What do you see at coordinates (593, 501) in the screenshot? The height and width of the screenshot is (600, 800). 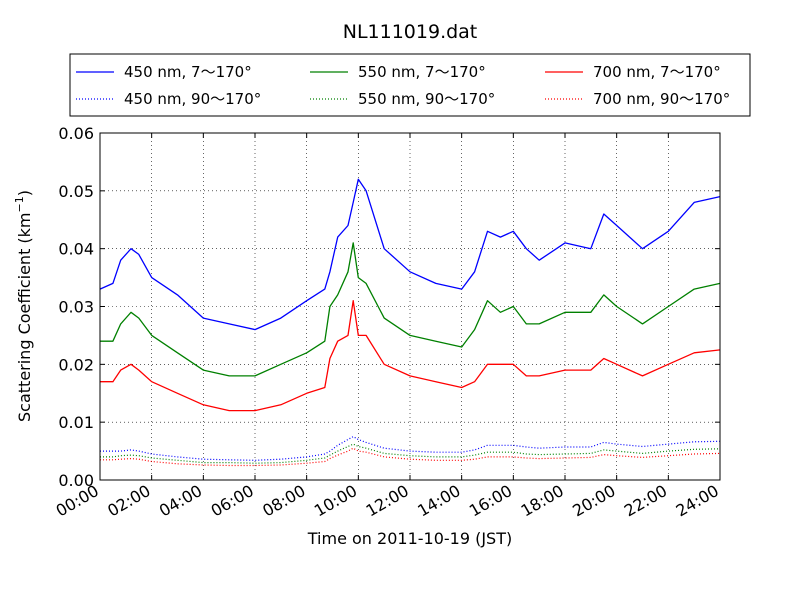 I see `x-tick-label: 20:00` at bounding box center [593, 501].